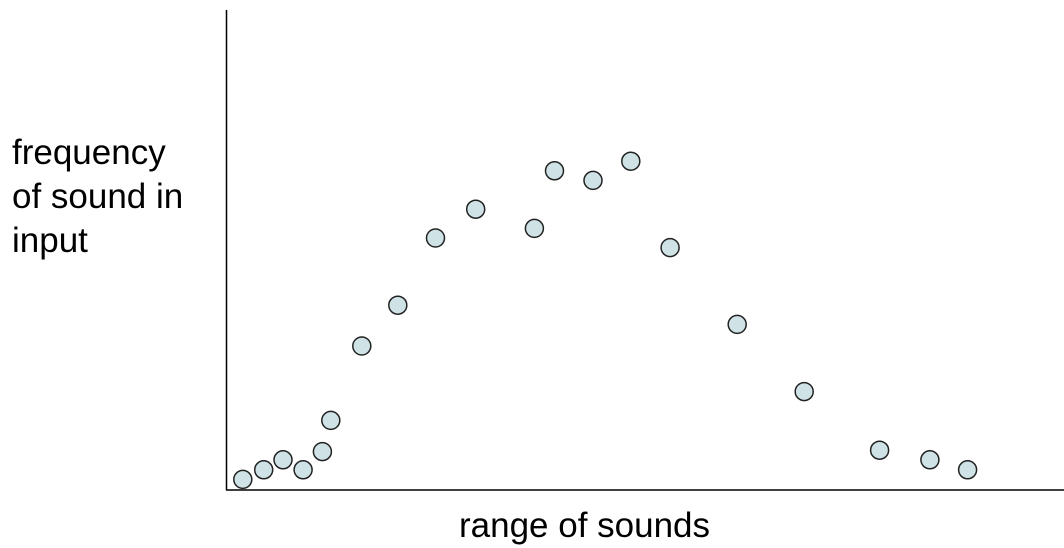 This screenshot has width=1064, height=548. I want to click on y-axis-label-line-1: frequency, so click(89, 152).